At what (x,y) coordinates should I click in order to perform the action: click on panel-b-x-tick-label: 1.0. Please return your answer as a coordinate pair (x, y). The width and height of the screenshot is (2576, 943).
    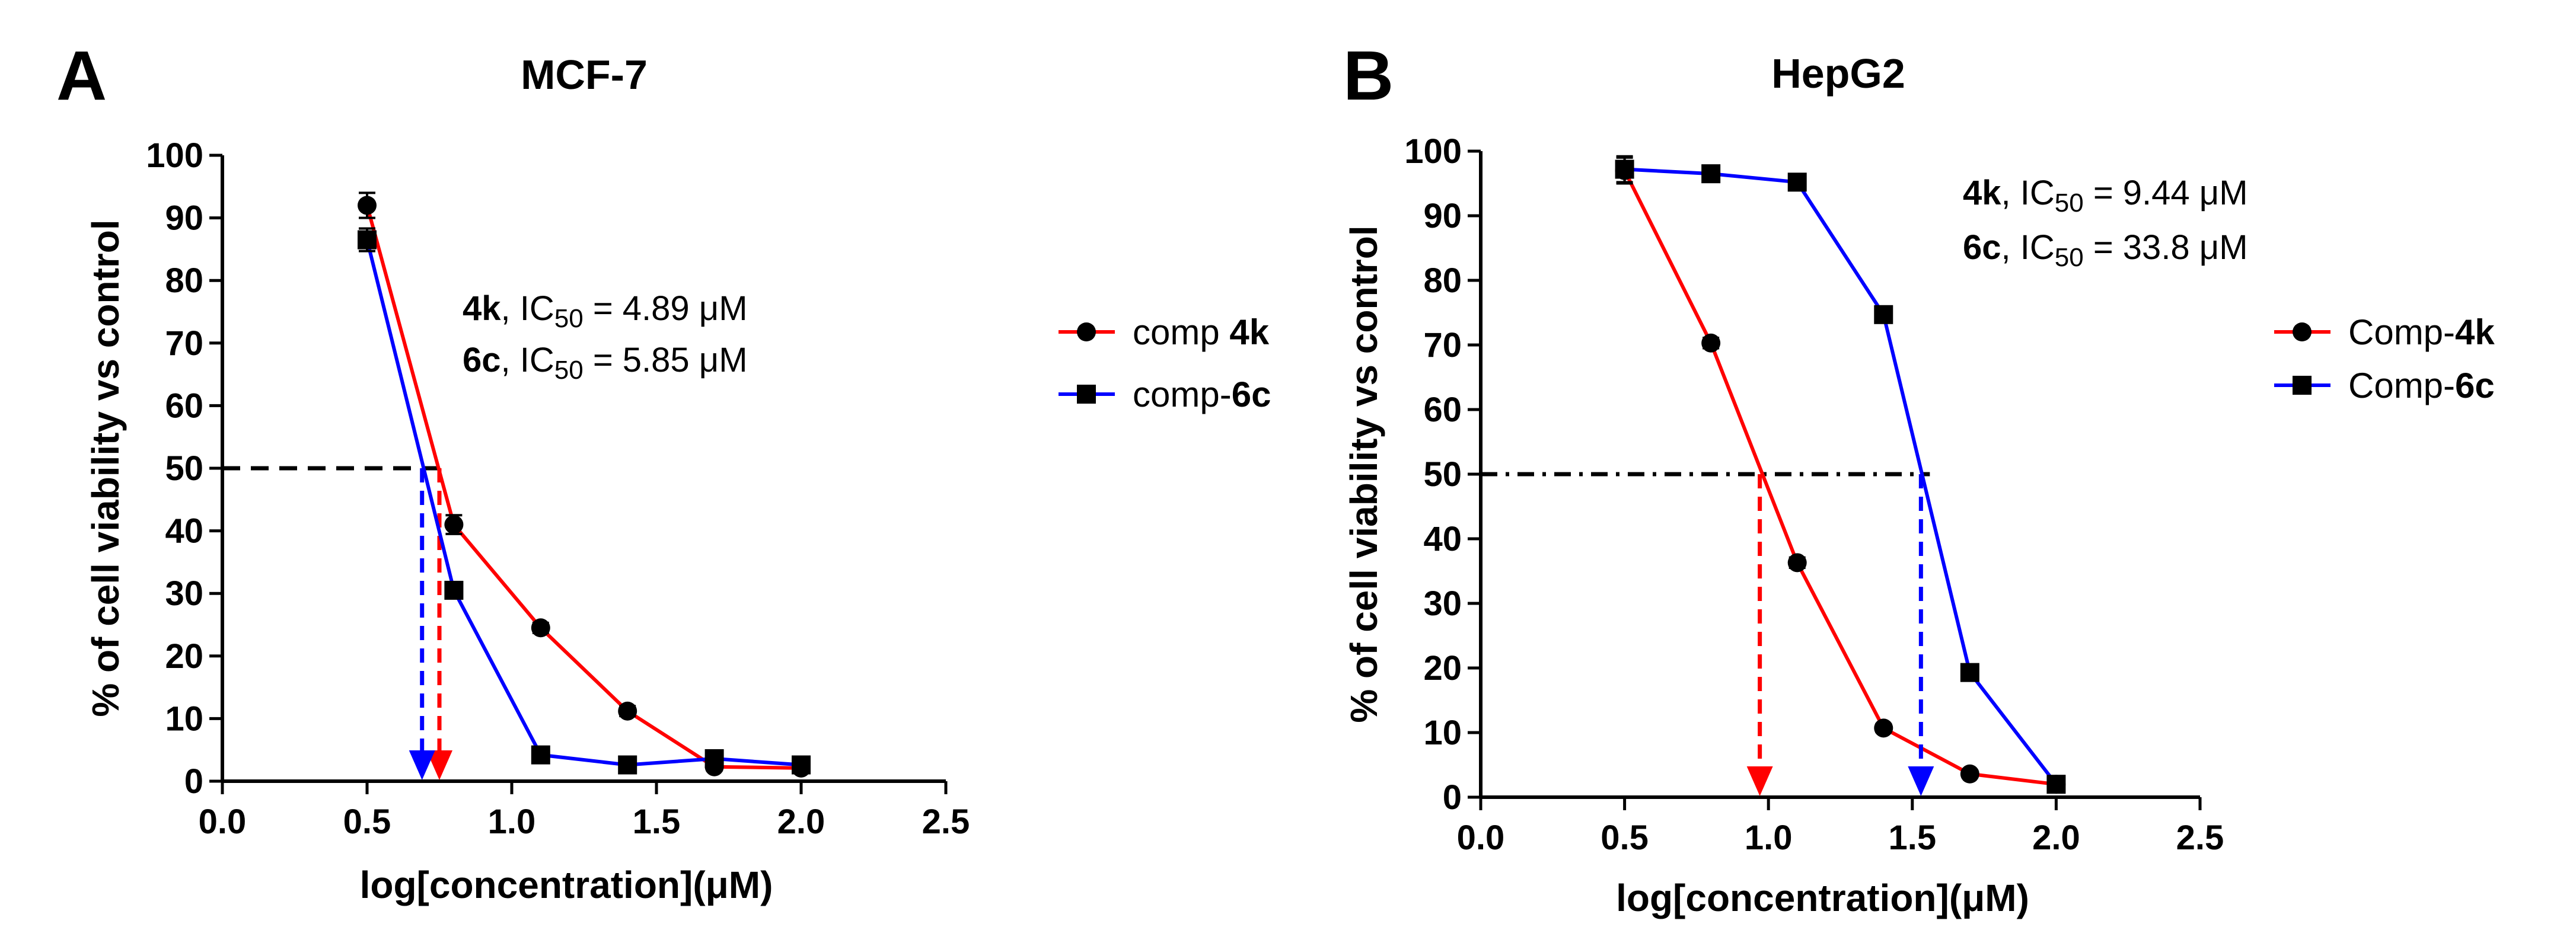
    Looking at the image, I should click on (1769, 838).